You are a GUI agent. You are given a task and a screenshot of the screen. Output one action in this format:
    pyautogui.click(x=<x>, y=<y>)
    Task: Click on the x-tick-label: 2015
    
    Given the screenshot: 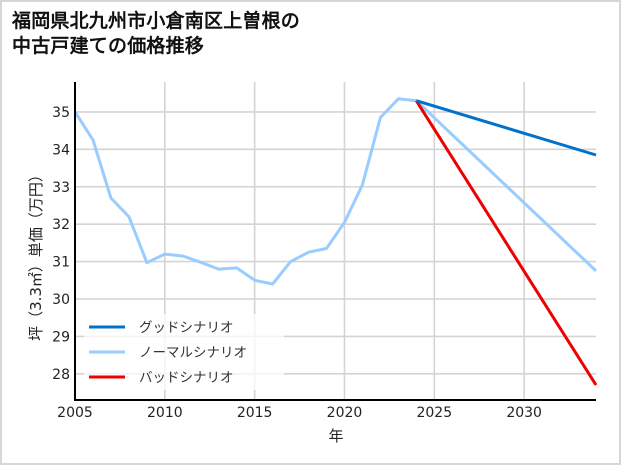 What is the action you would take?
    pyautogui.click(x=255, y=413)
    